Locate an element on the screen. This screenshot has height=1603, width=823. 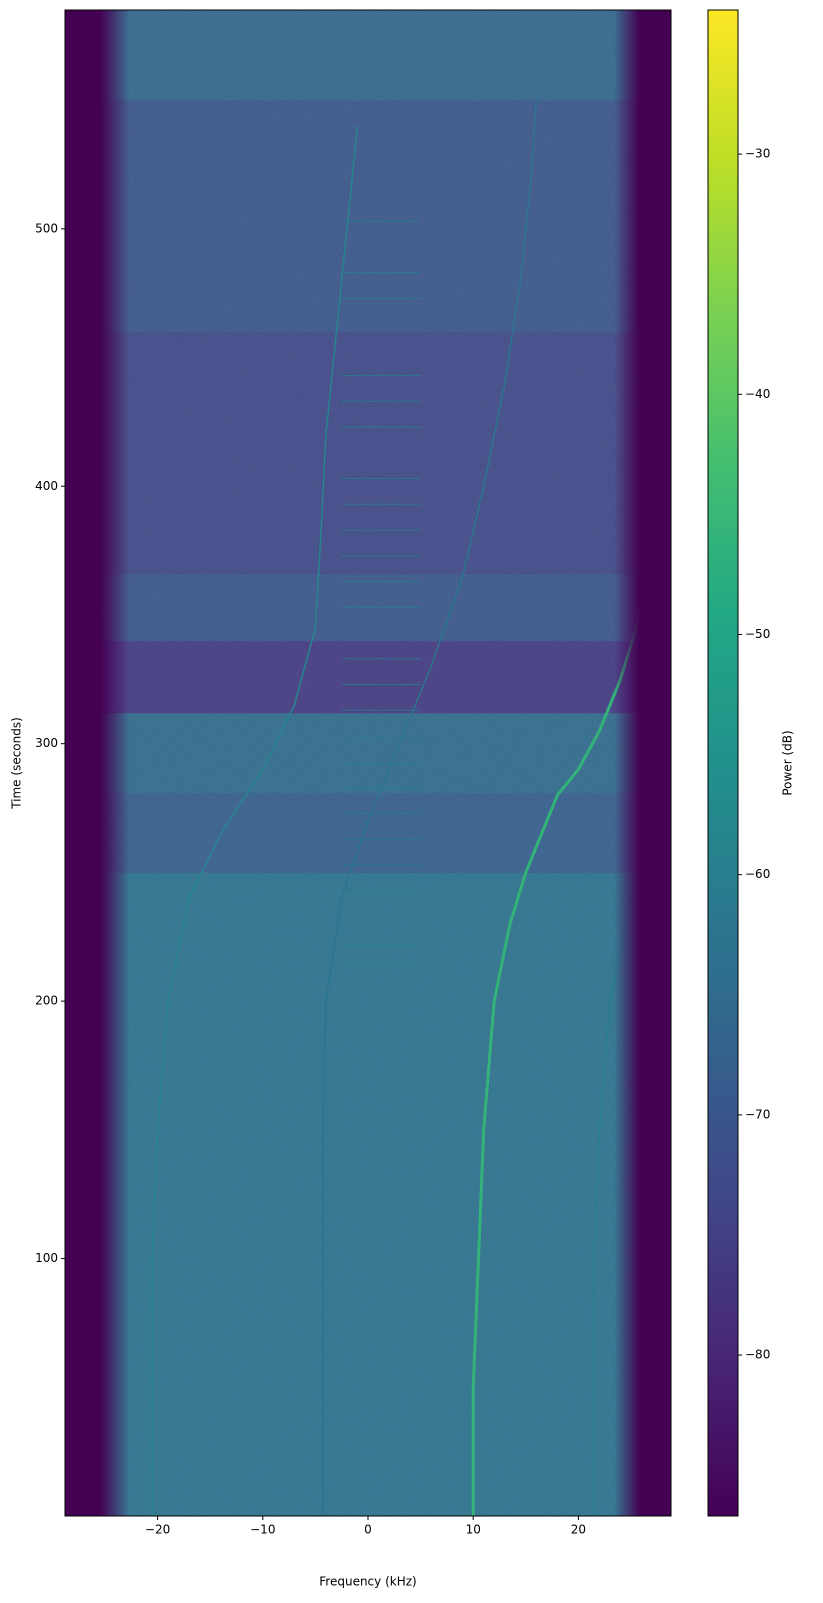
stopband-left is located at coordinates (97, 763).